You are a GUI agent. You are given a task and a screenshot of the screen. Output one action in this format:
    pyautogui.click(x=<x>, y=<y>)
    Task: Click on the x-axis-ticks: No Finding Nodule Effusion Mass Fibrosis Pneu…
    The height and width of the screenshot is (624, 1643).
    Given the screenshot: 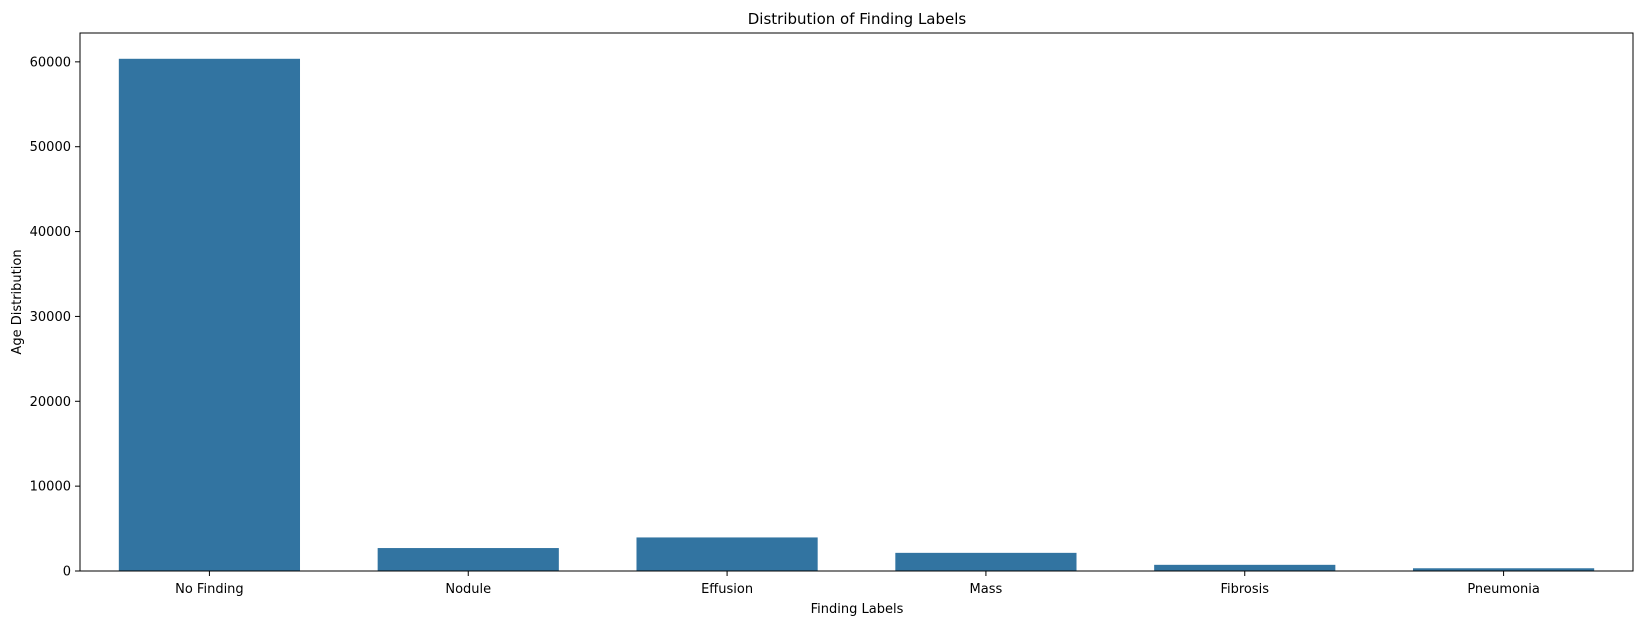 What is the action you would take?
    pyautogui.click(x=857, y=584)
    